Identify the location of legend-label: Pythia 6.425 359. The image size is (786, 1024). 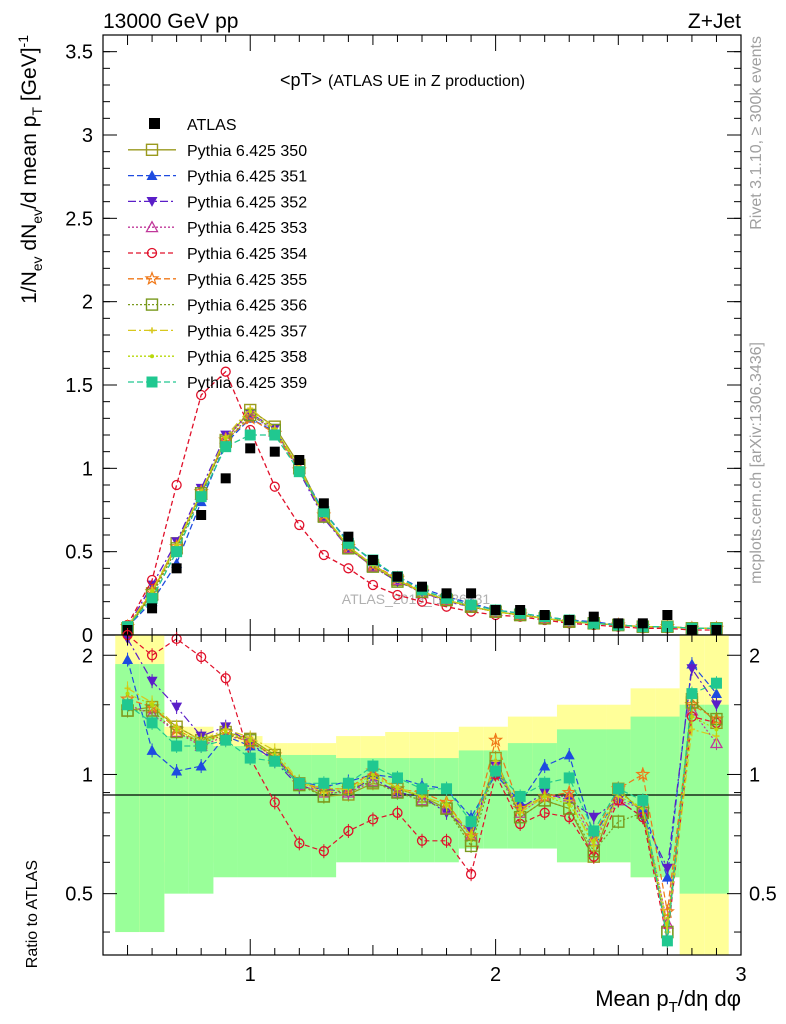
(247, 383).